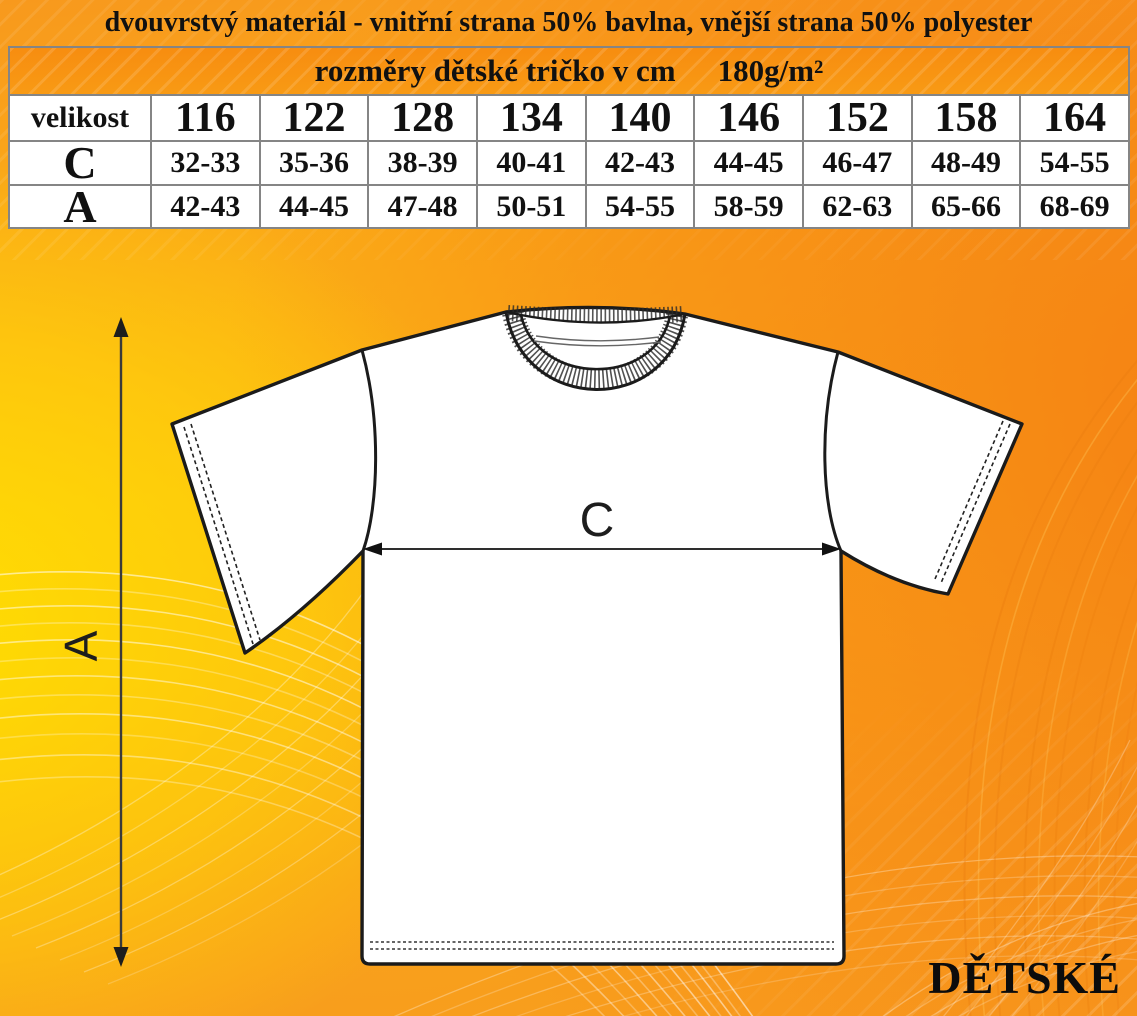 The width and height of the screenshot is (1137, 1016). I want to click on corner-header-cell: velikost, so click(80, 118).